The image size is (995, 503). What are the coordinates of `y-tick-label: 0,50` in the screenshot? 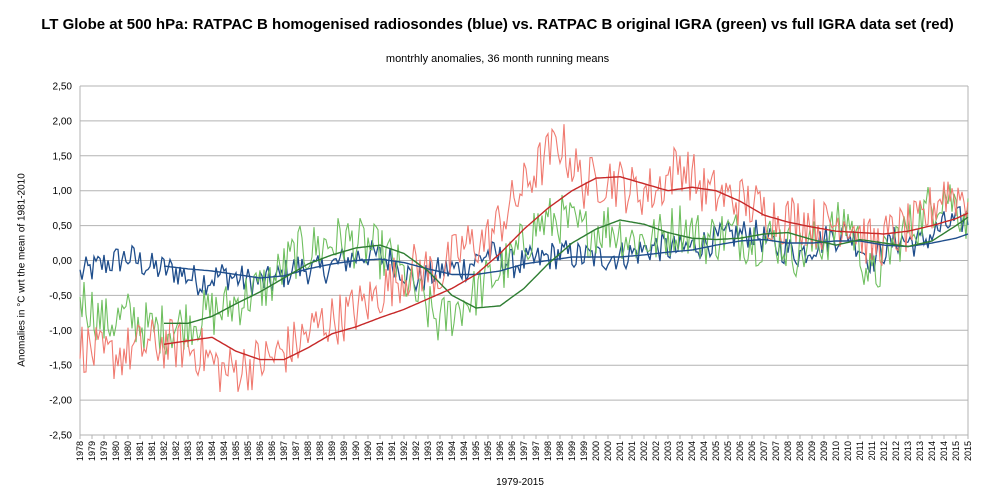 It's located at (63, 226).